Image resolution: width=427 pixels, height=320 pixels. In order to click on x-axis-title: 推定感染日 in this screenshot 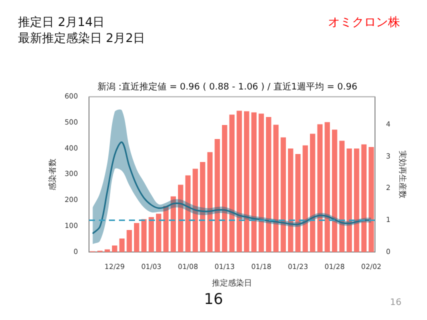, I will do `click(232, 283)`.